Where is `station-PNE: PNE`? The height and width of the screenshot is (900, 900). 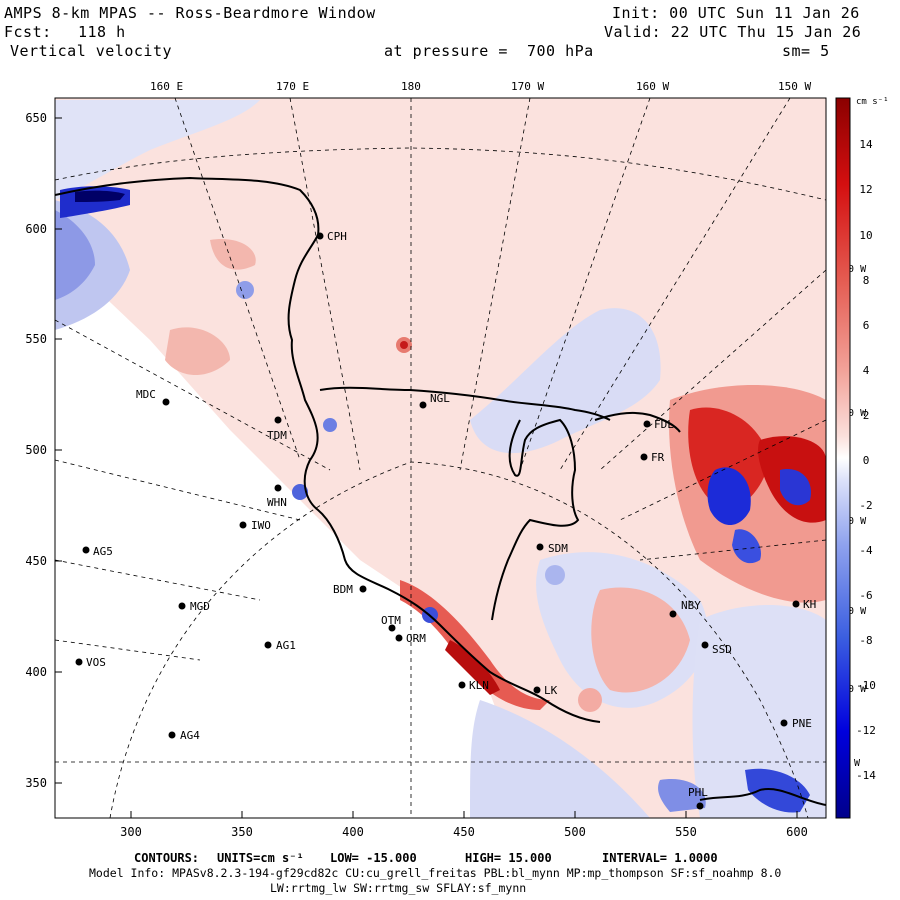
station-PNE: PNE is located at coordinates (796, 723).